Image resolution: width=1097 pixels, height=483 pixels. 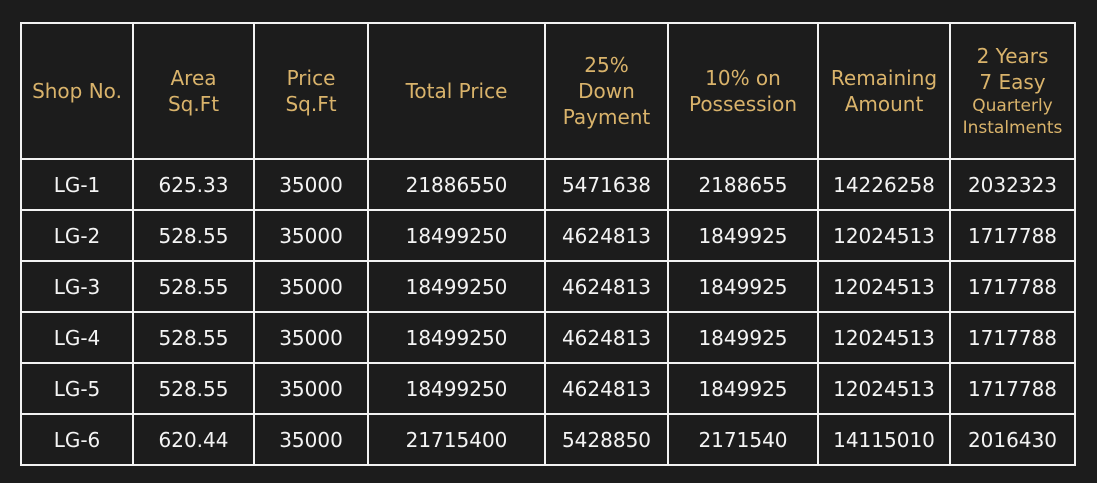 What do you see at coordinates (743, 439) in the screenshot?
I see `cell-possession: 2171540` at bounding box center [743, 439].